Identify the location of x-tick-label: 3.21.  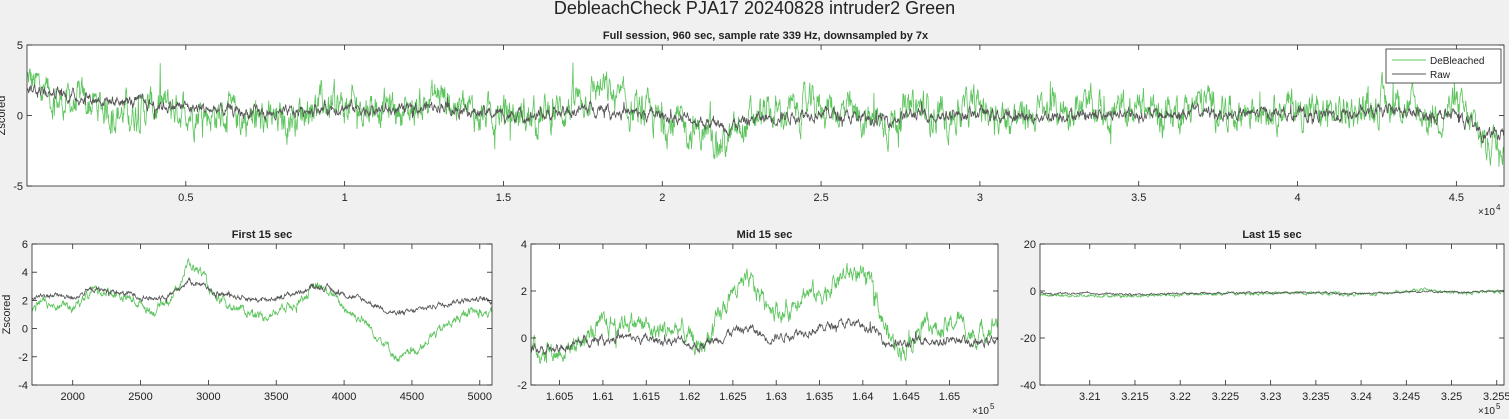
(1089, 397).